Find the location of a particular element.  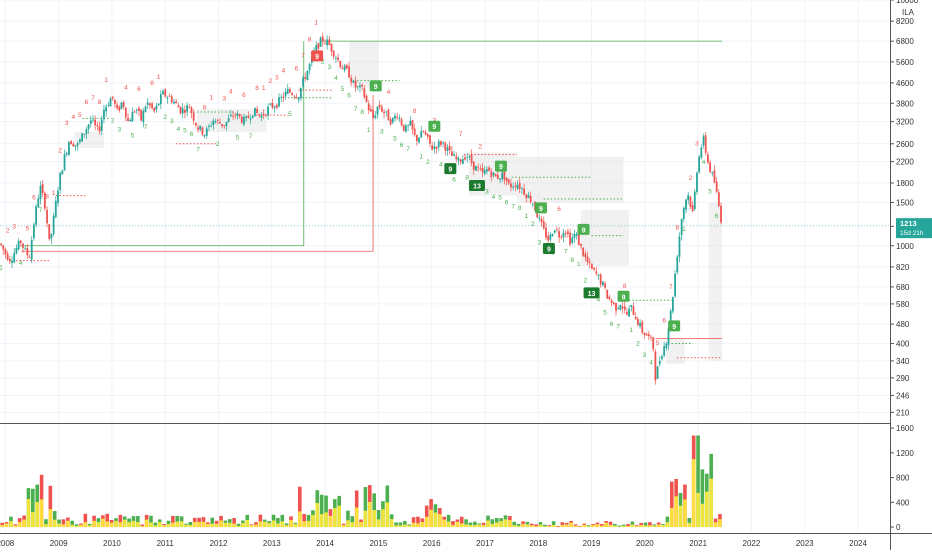

time-tick-label: 2021 is located at coordinates (698, 543).